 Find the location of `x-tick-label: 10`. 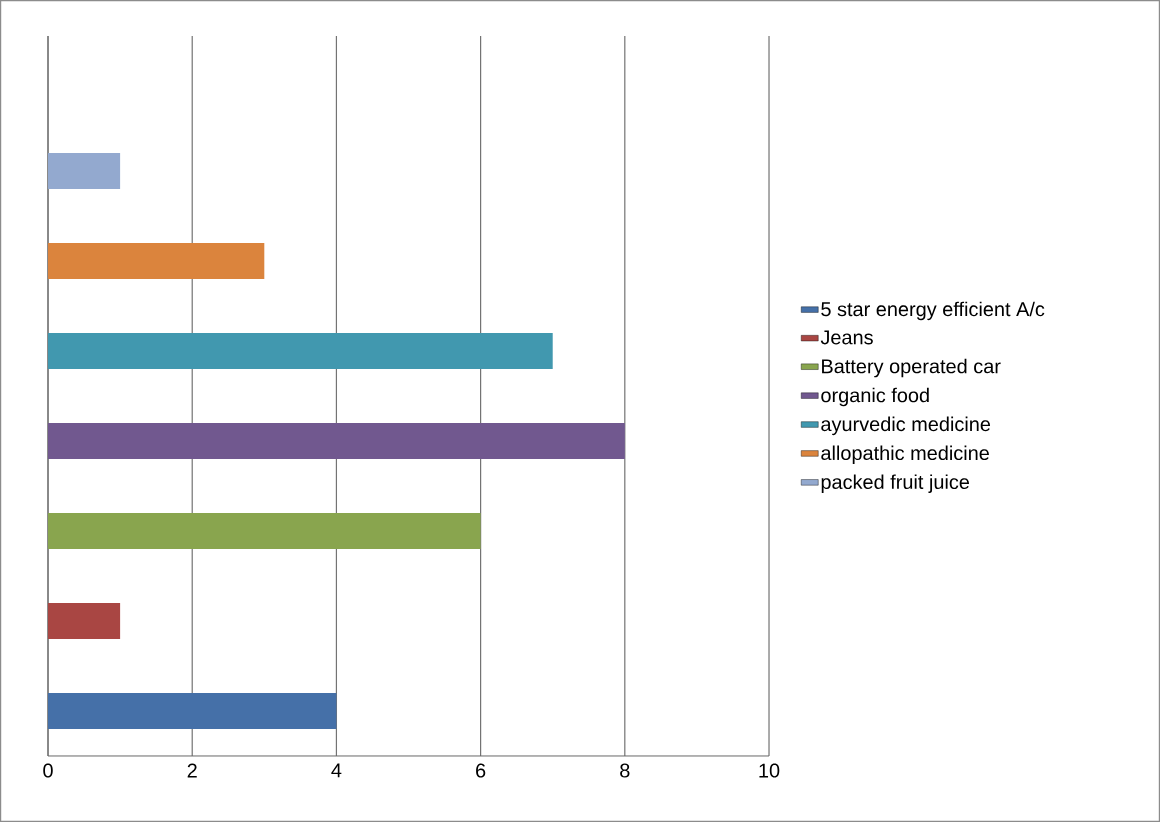

x-tick-label: 10 is located at coordinates (769, 770).